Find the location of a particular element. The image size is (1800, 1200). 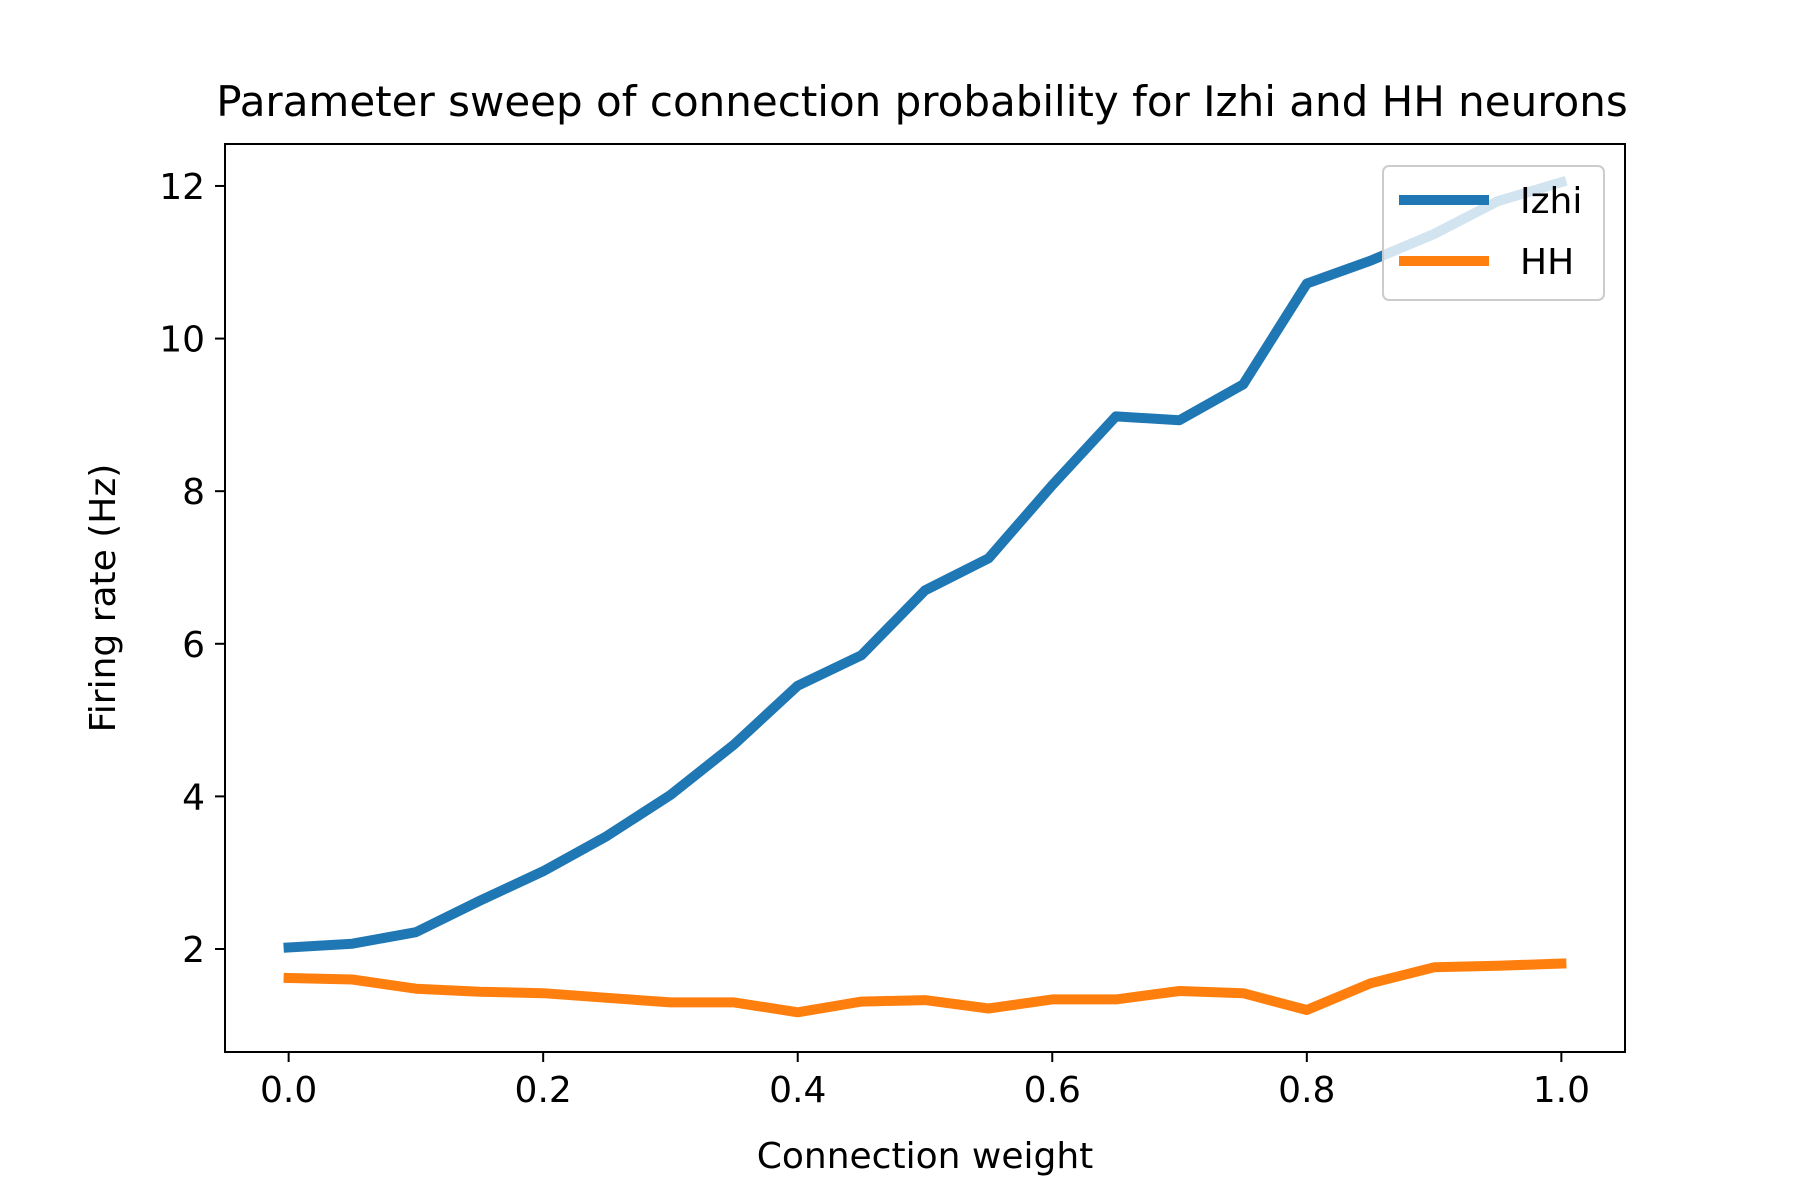

y-tick-label: 8 is located at coordinates (193, 492).